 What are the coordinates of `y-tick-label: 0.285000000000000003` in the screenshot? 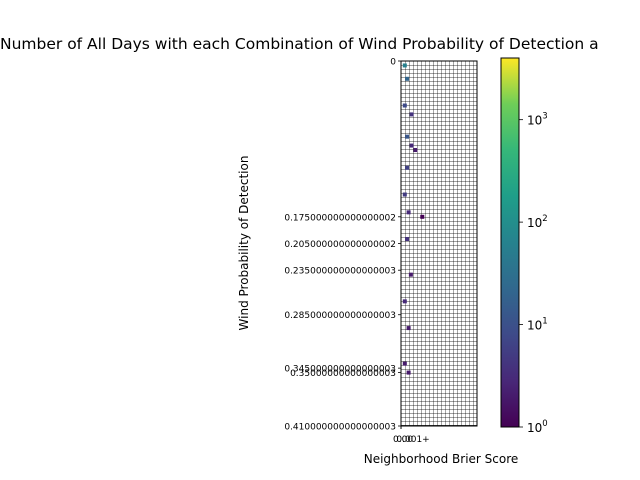 It's located at (340, 316).